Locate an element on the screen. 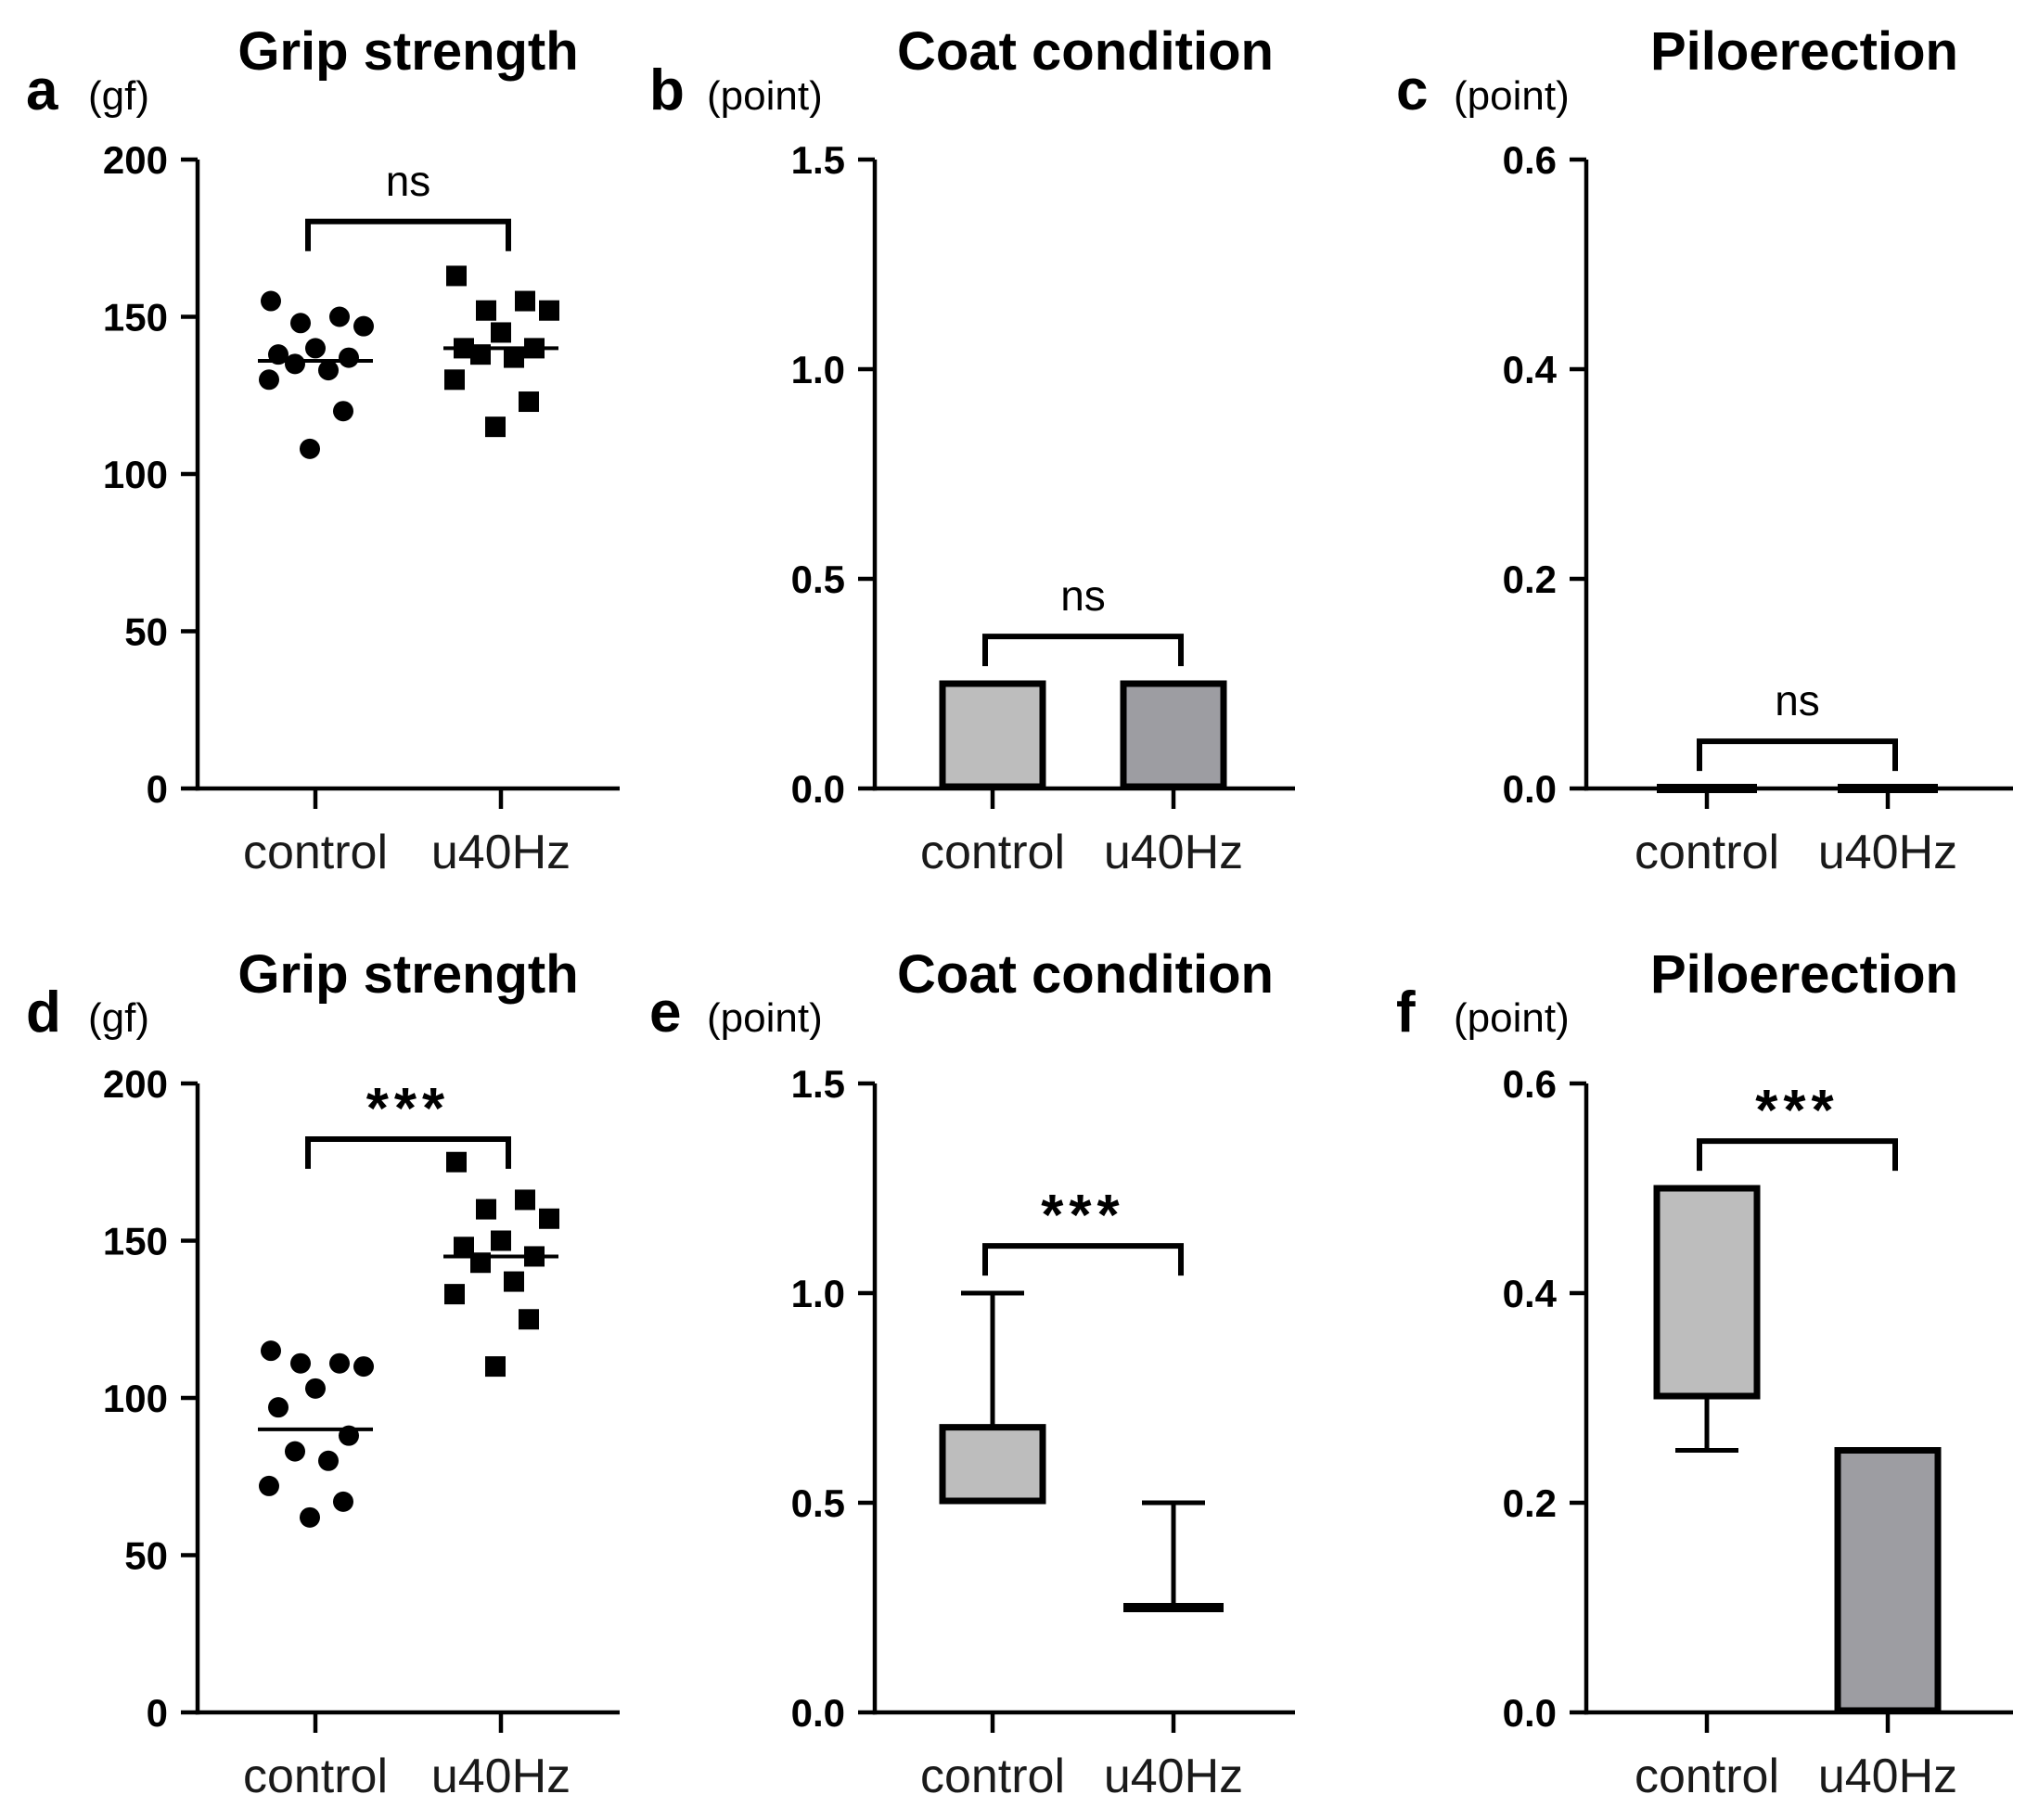 The width and height of the screenshot is (2026, 1820). y-tick-label: 0.6 is located at coordinates (1530, 1084).